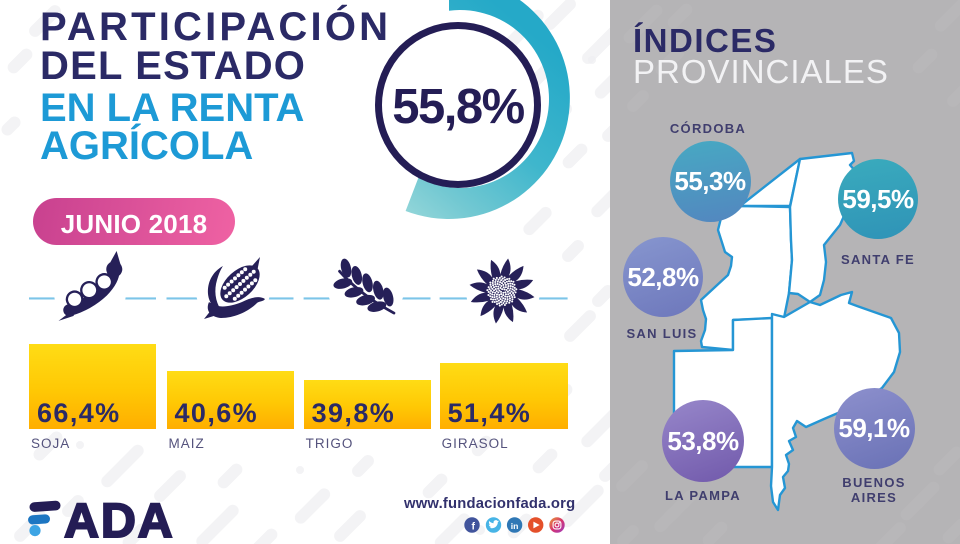 The image size is (960, 544). What do you see at coordinates (473, 527) in the screenshot?
I see `svg-text: f` at bounding box center [473, 527].